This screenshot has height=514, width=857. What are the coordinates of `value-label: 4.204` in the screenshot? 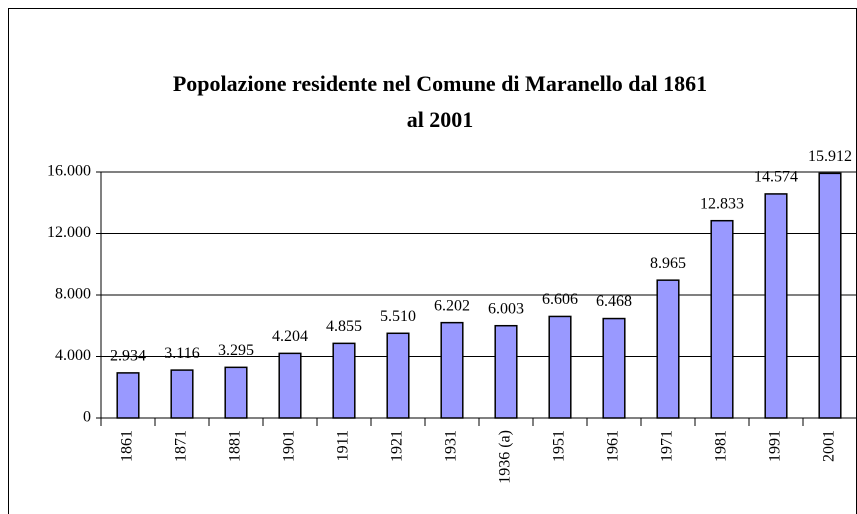 It's located at (290, 336).